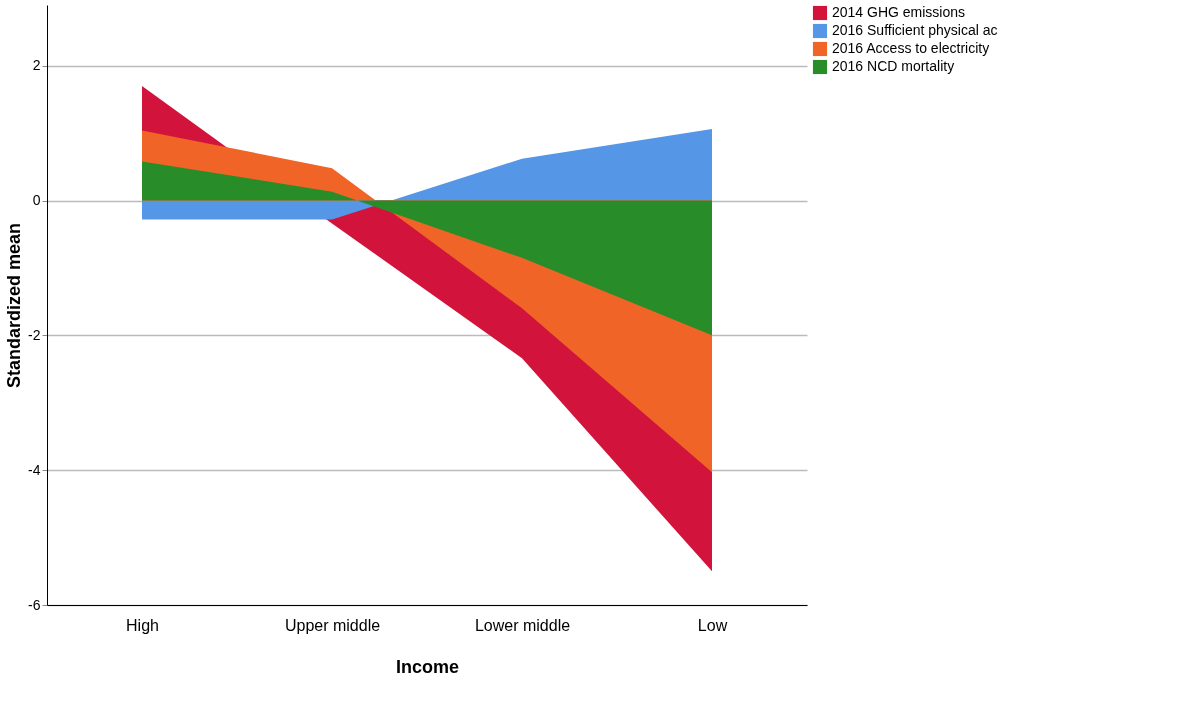  Describe the element at coordinates (34, 604) in the screenshot. I see `y-tick-label: -6` at that location.